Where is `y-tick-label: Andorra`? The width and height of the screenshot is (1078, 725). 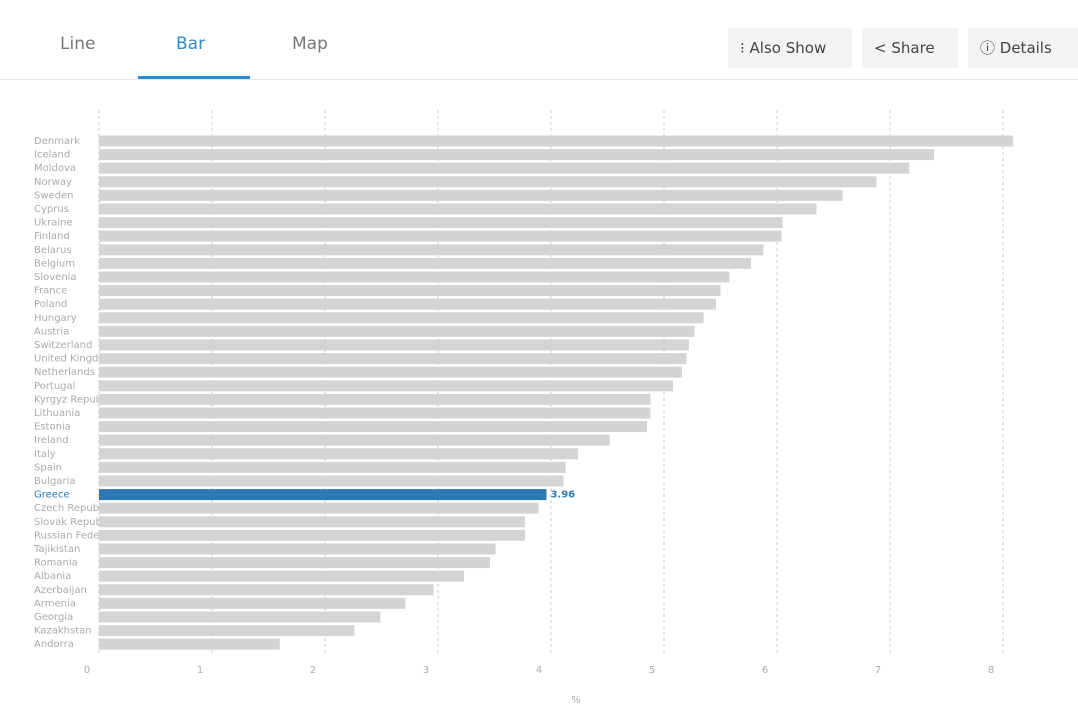 y-tick-label: Andorra is located at coordinates (54, 644).